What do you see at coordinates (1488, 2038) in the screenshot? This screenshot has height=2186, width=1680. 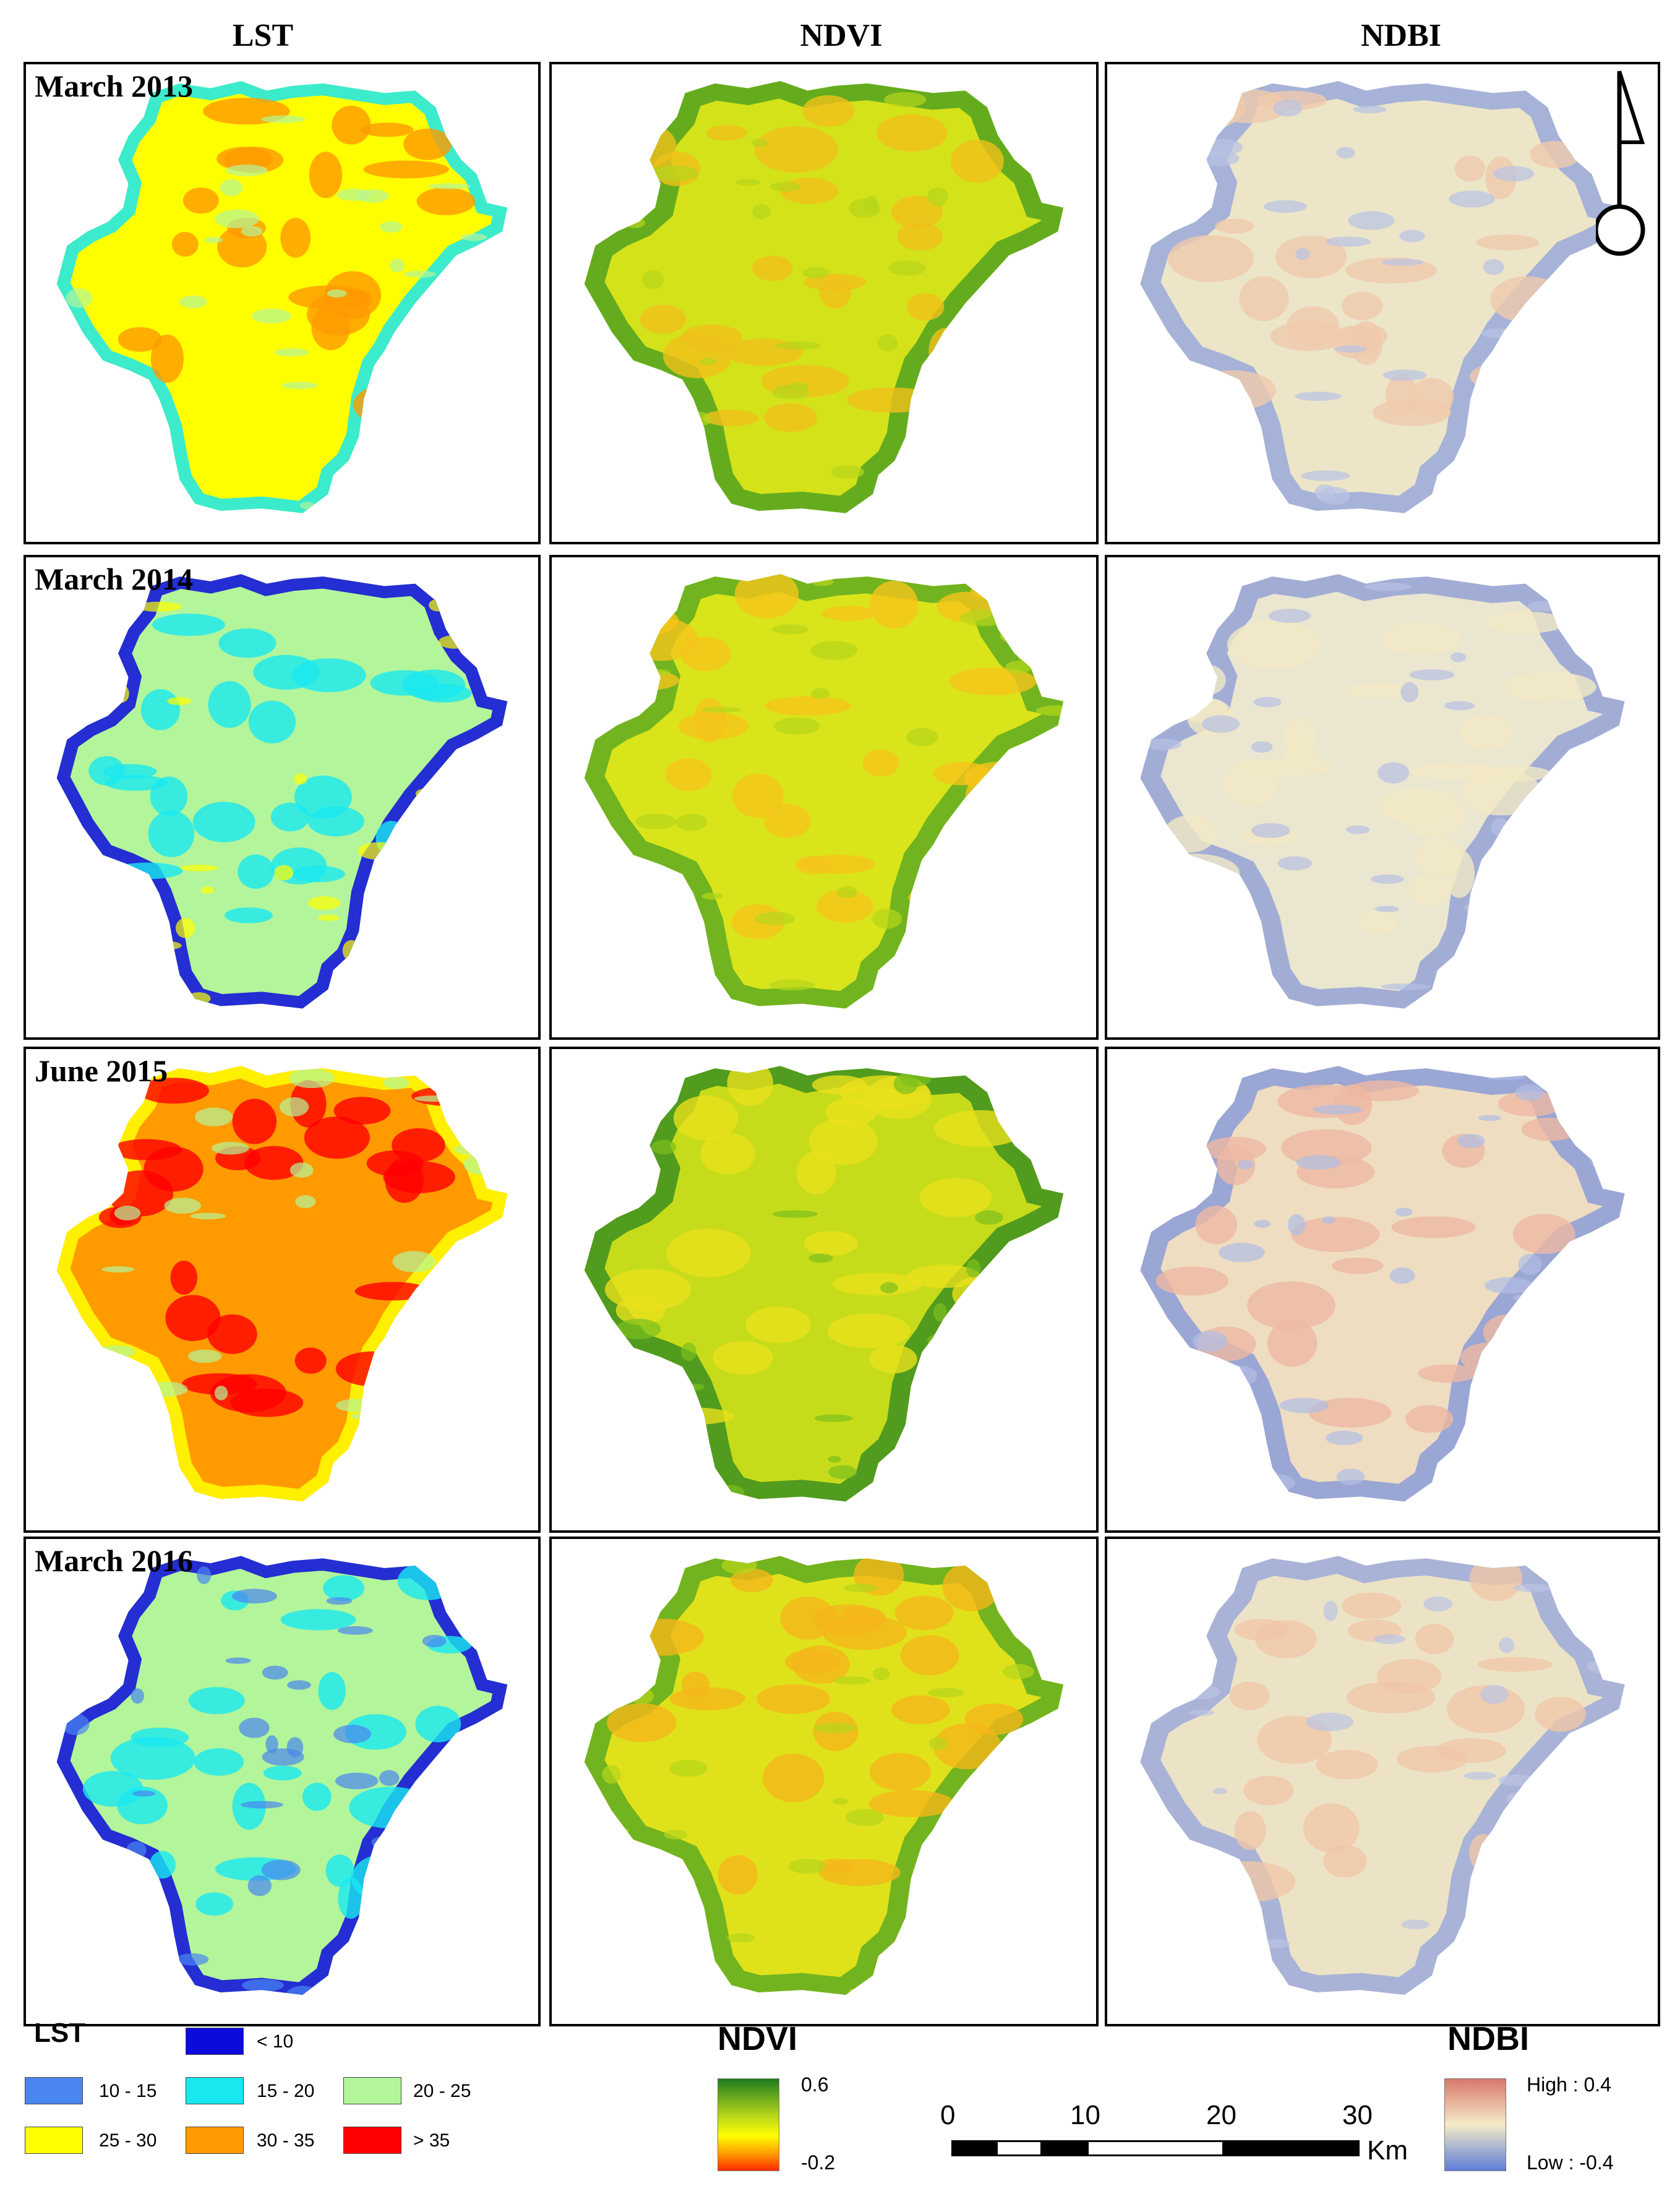 I see `ndbi-legend-title: NDBI` at bounding box center [1488, 2038].